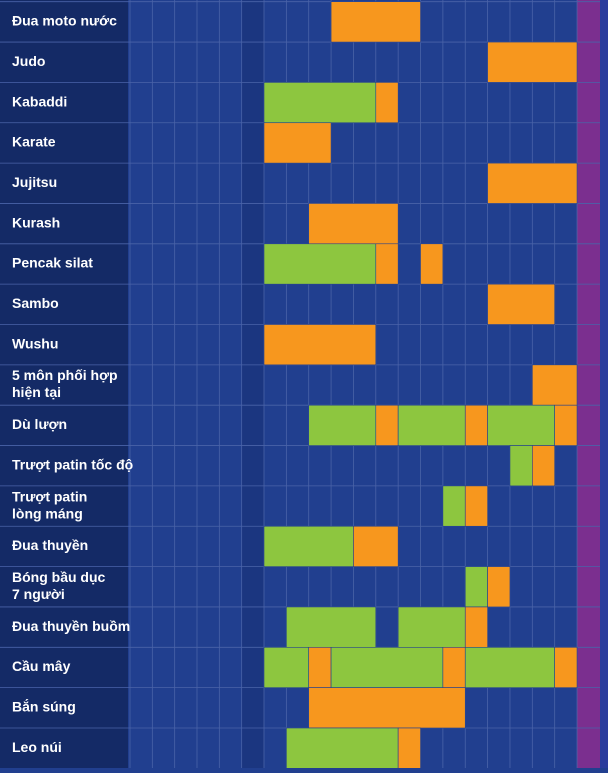  What do you see at coordinates (34, 182) in the screenshot?
I see `sport-label: Jujitsu` at bounding box center [34, 182].